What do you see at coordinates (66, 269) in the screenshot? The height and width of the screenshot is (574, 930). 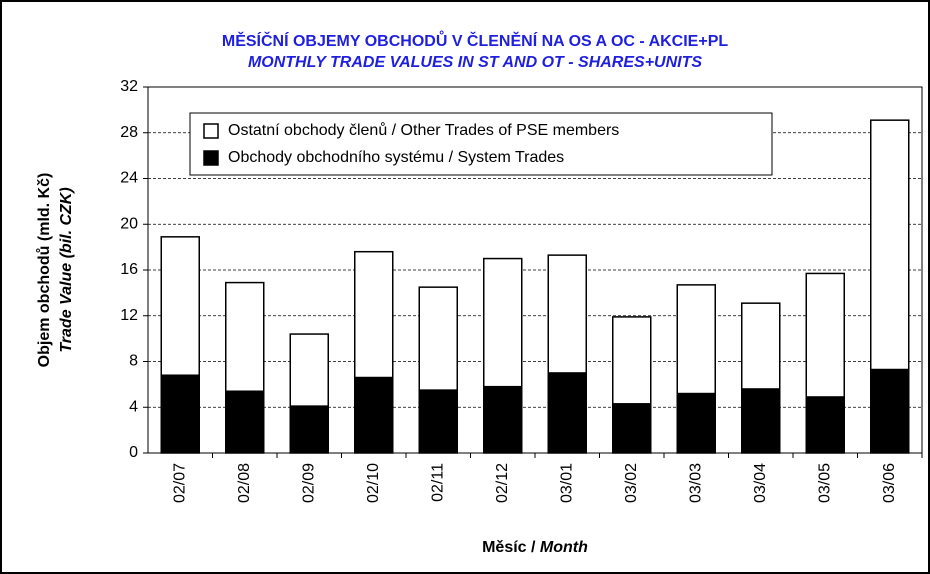 I see `y-axis-label: Trade Value (bil. CZK)` at bounding box center [66, 269].